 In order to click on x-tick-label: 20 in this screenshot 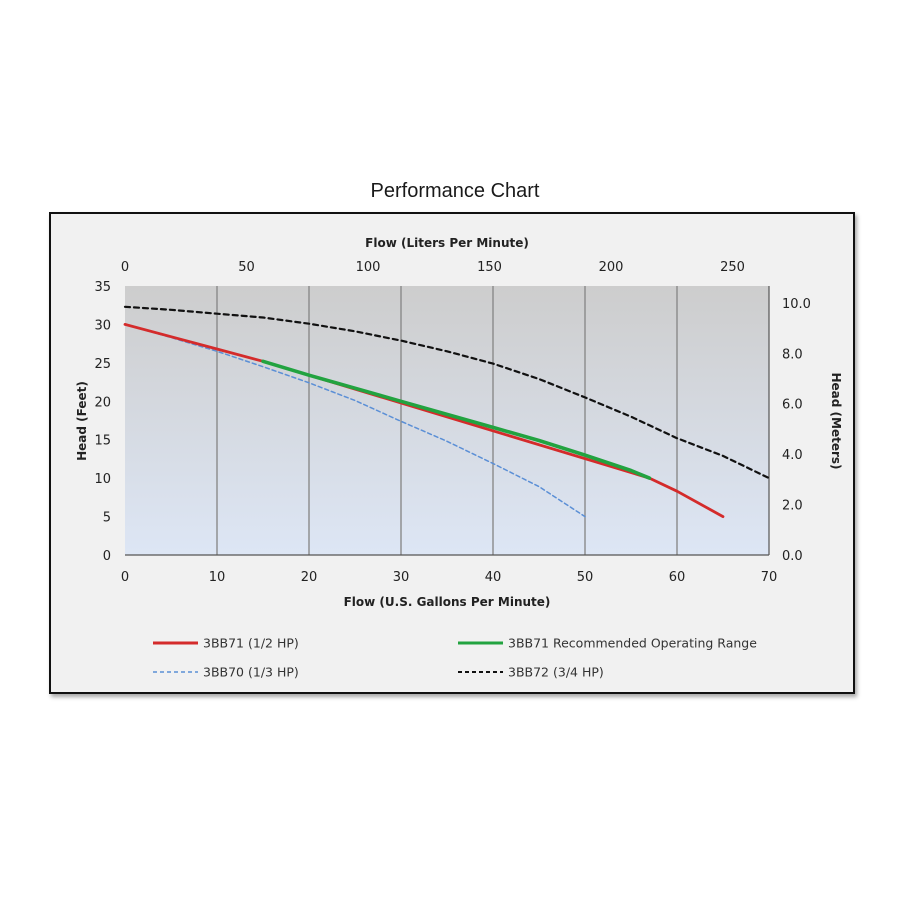, I will do `click(309, 577)`.